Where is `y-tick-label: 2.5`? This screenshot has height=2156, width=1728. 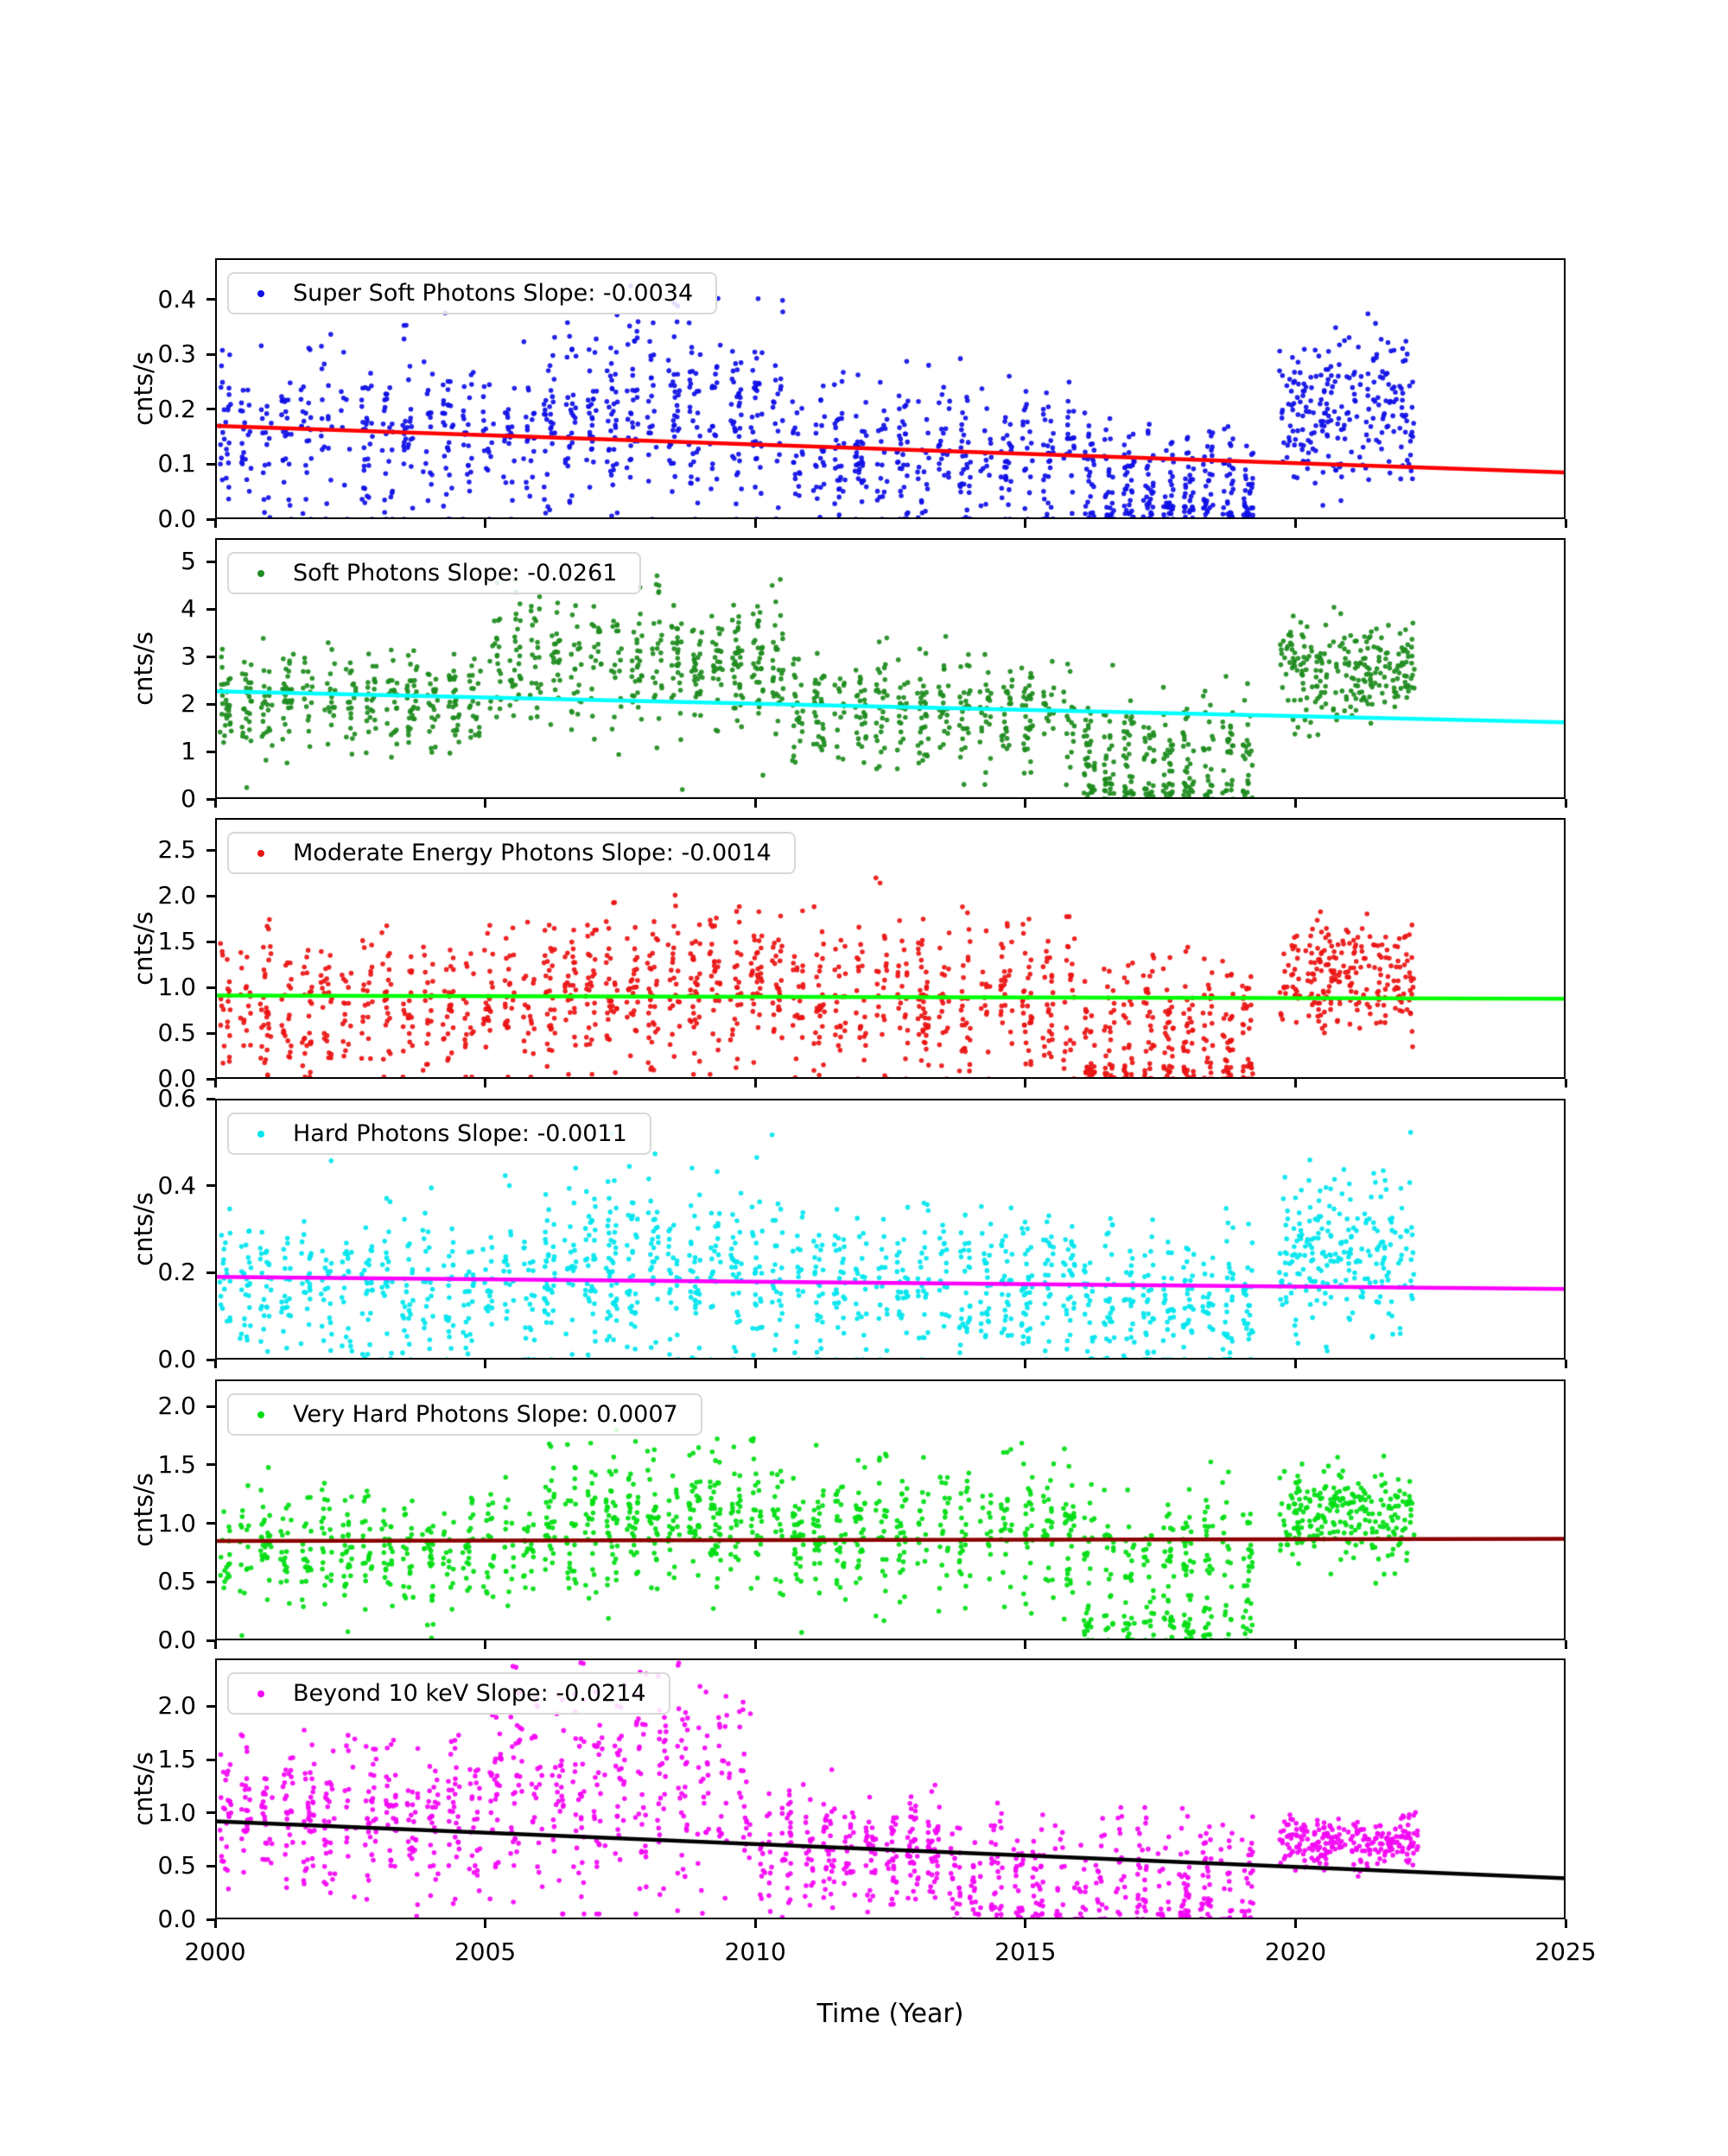
y-tick-label: 2.5 is located at coordinates (176, 850).